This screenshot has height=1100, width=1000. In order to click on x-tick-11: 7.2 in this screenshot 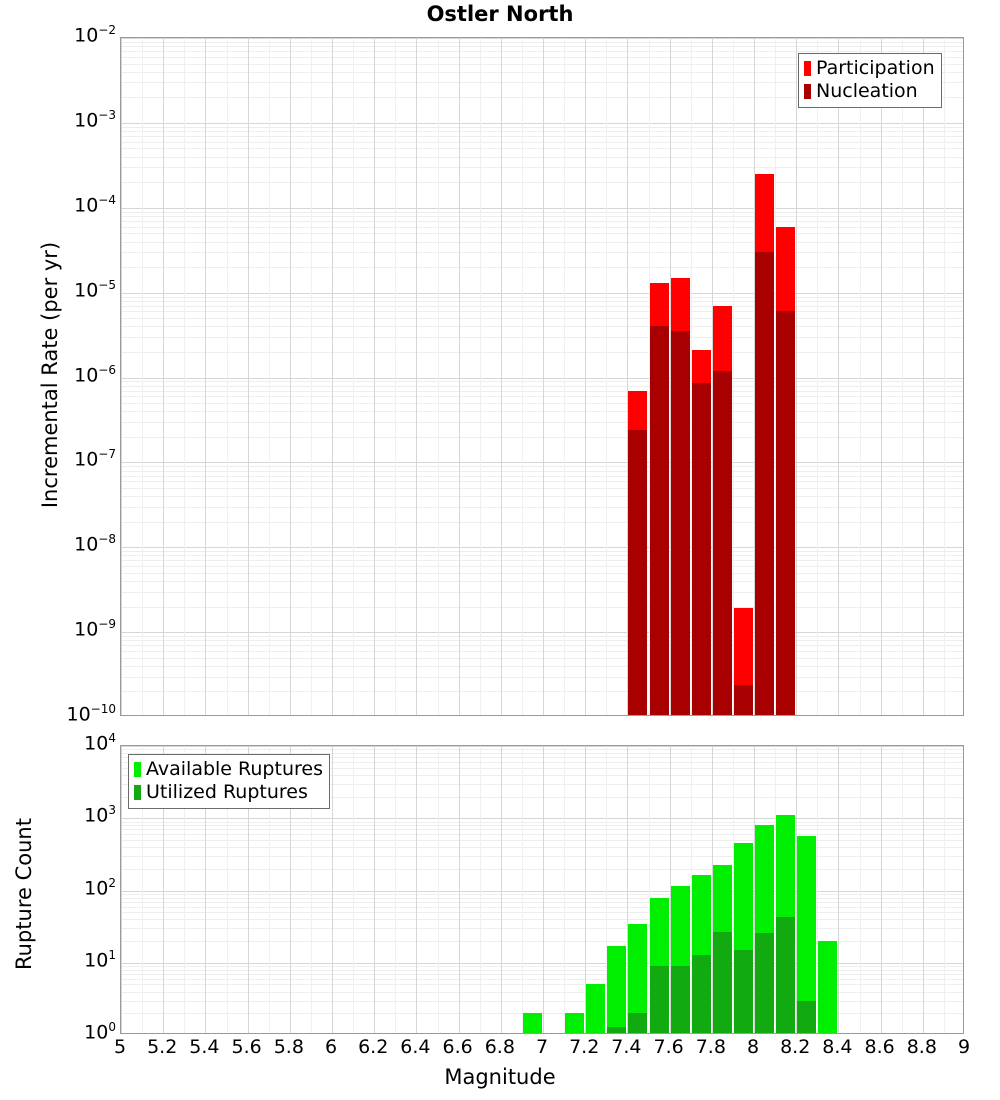, I will do `click(584, 1047)`.